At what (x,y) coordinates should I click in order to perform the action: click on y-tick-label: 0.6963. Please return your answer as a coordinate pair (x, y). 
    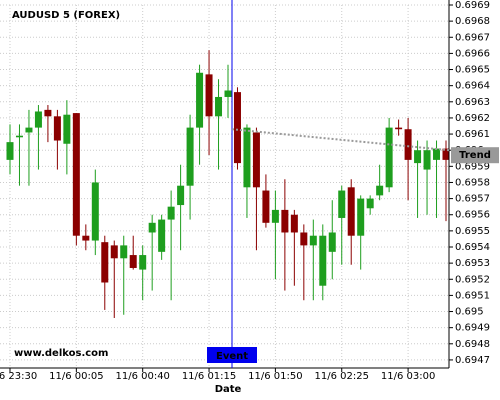
    Looking at the image, I should click on (472, 102).